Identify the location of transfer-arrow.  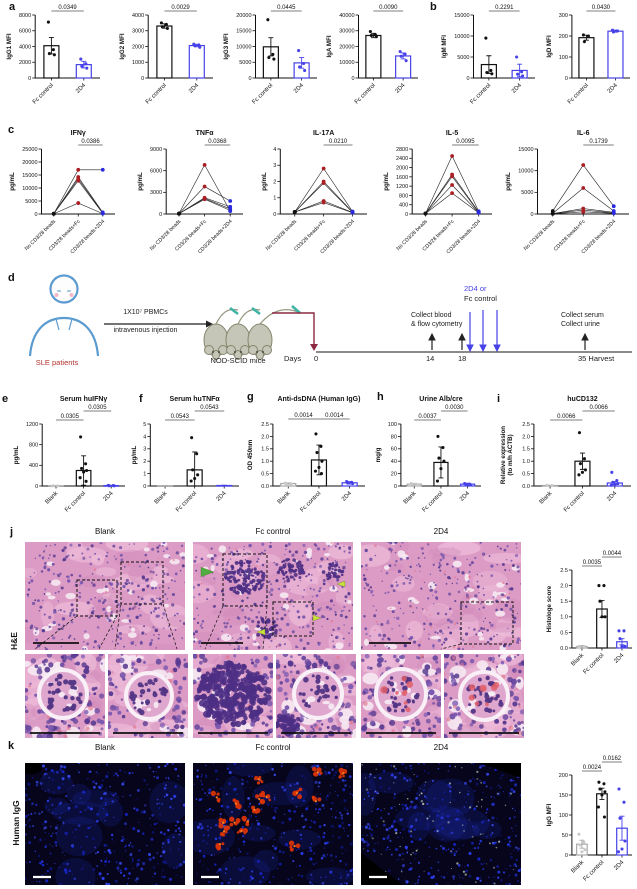
(295, 331).